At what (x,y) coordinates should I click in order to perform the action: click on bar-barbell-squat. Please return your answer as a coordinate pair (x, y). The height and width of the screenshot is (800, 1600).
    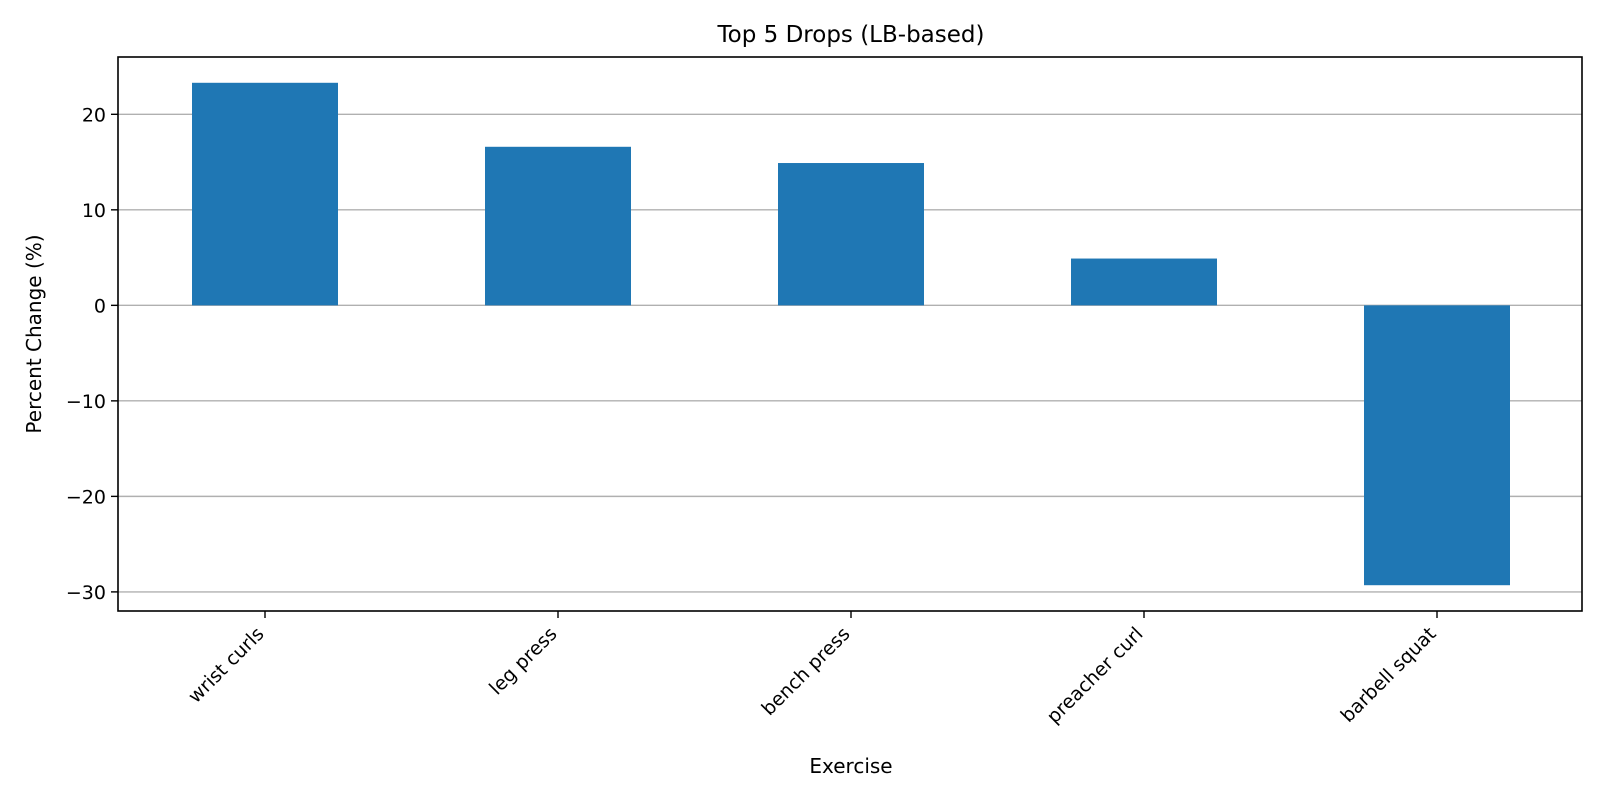
    Looking at the image, I should click on (1437, 445).